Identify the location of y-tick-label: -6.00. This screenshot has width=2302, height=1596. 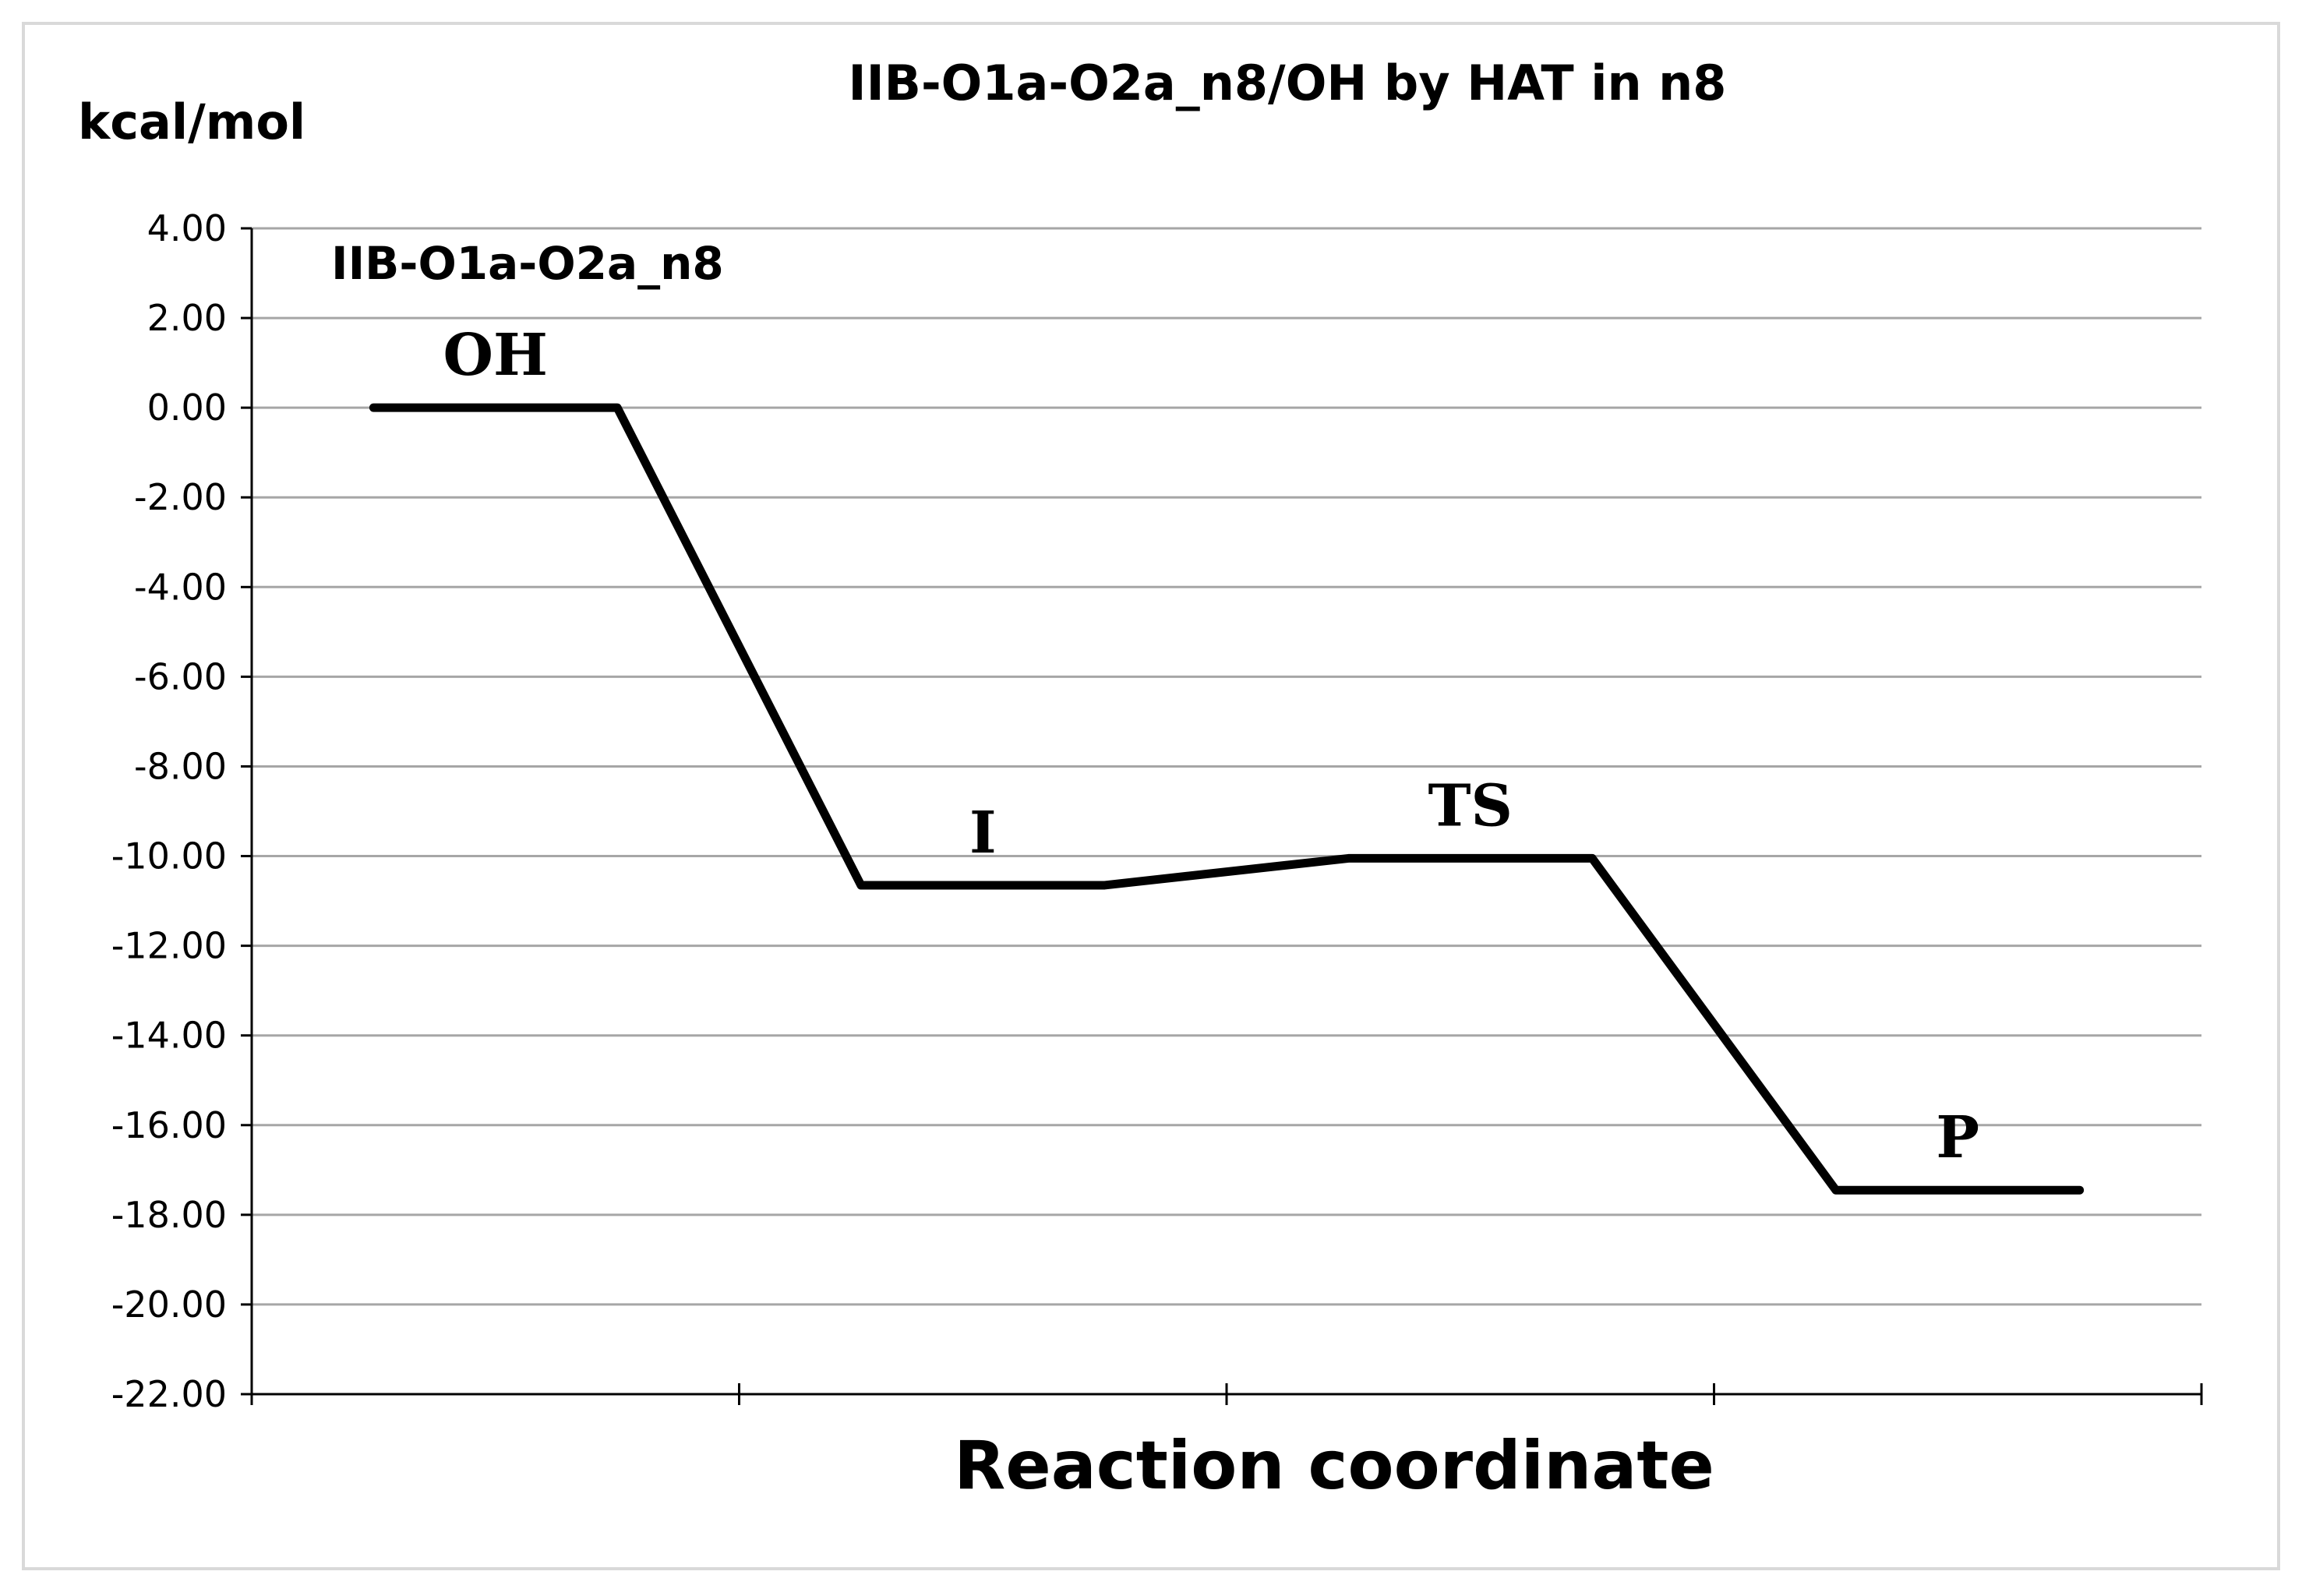
(180, 676).